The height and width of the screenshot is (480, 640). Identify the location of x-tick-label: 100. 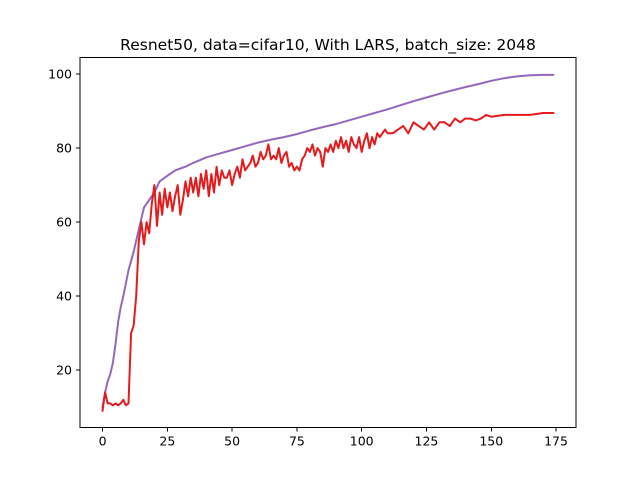
(362, 441).